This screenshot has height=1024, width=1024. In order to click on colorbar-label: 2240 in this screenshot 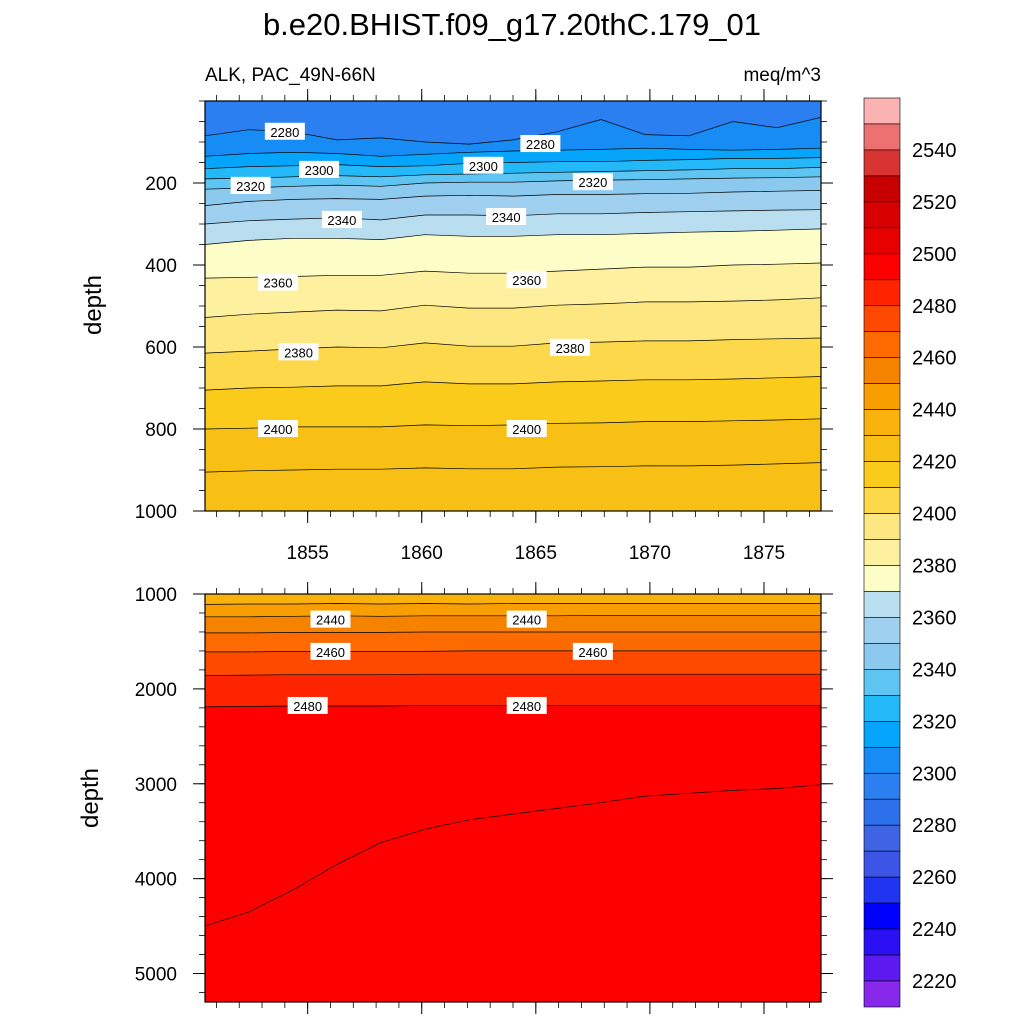, I will do `click(934, 930)`.